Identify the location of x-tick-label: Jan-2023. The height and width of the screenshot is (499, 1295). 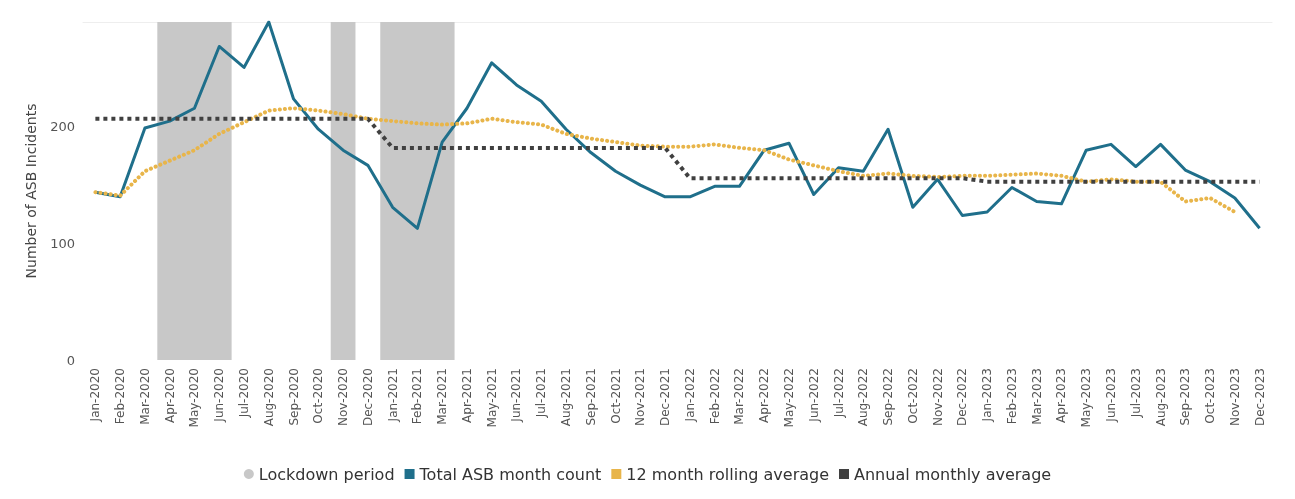
(987, 395).